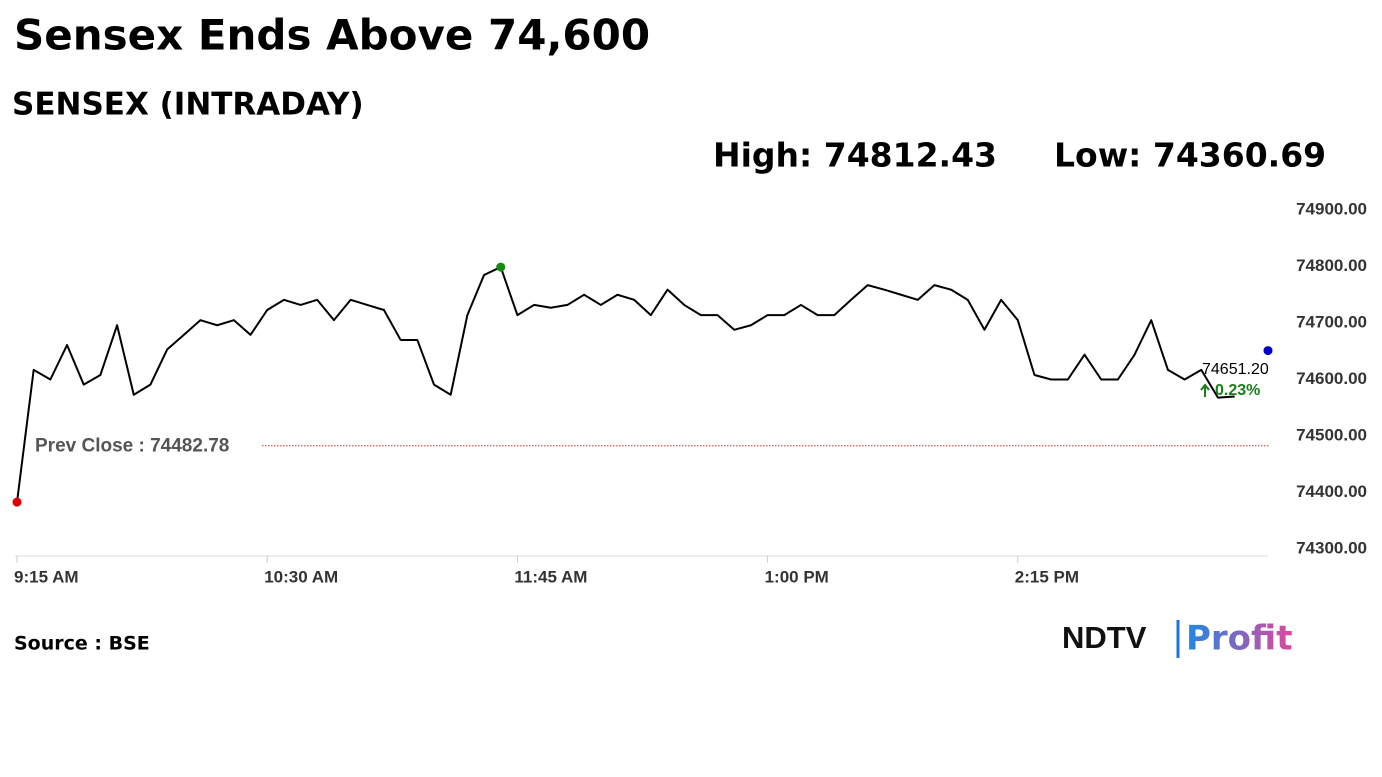  Describe the element at coordinates (855, 155) in the screenshot. I see `high-label: High: 74812.43` at that location.